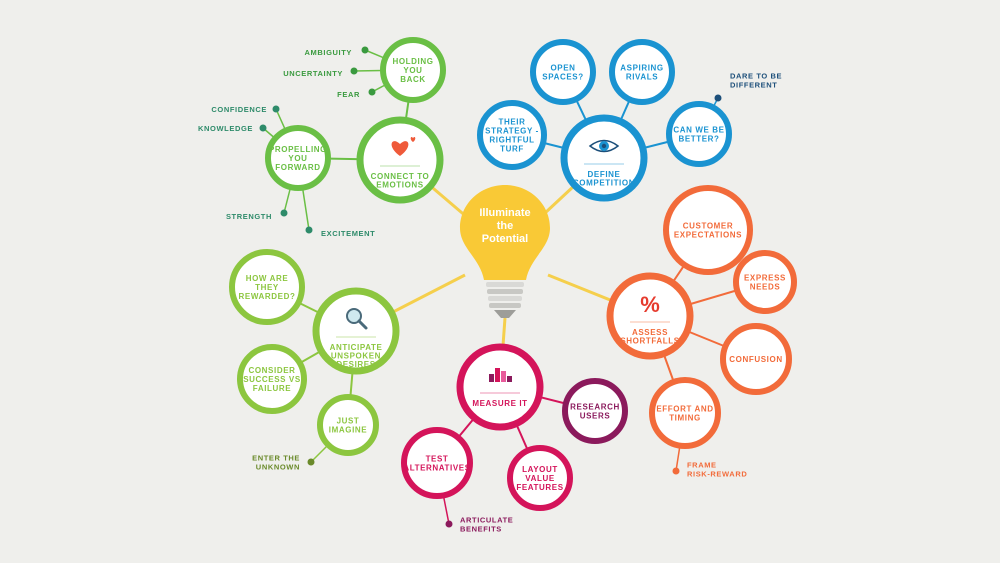 This screenshot has height=563, width=1000. Describe the element at coordinates (481, 529) in the screenshot. I see `leaf-label-line: BENEFITS` at that location.